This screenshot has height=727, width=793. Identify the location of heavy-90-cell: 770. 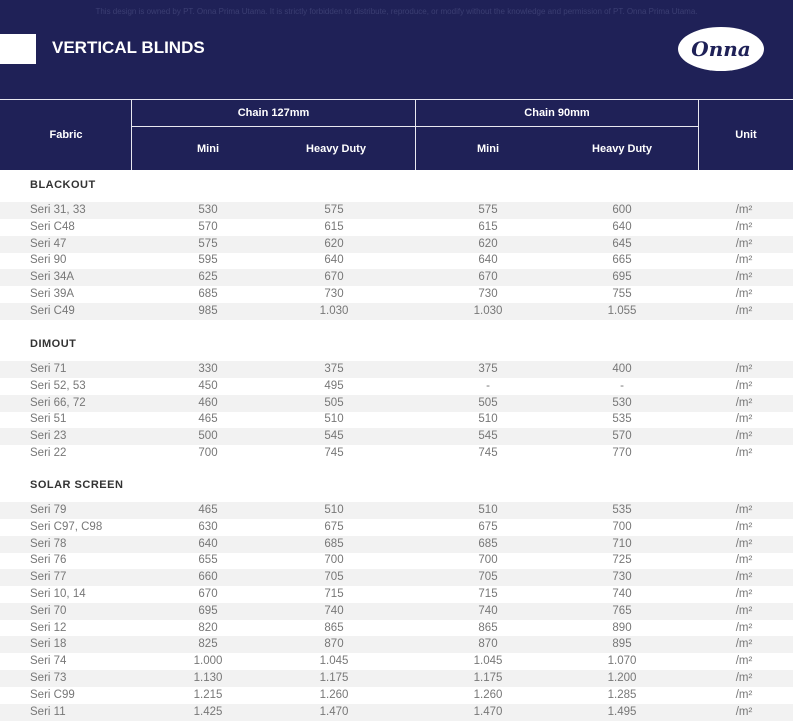
(622, 453).